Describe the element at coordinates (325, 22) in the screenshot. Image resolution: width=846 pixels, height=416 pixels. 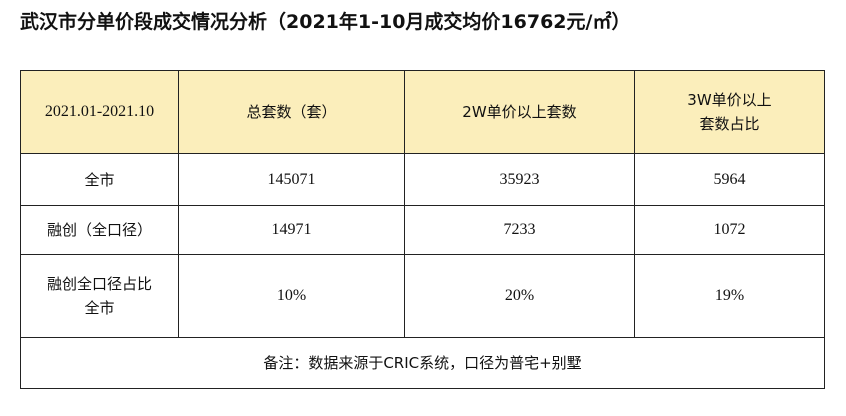
I see `page-title: 武汉市分单价段成交情况分析（2021年1-10月成交均价16762元/㎡）` at that location.